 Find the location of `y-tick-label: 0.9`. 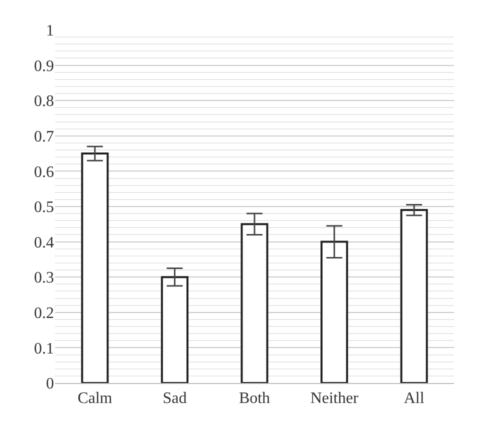

y-tick-label: 0.9 is located at coordinates (44, 66).